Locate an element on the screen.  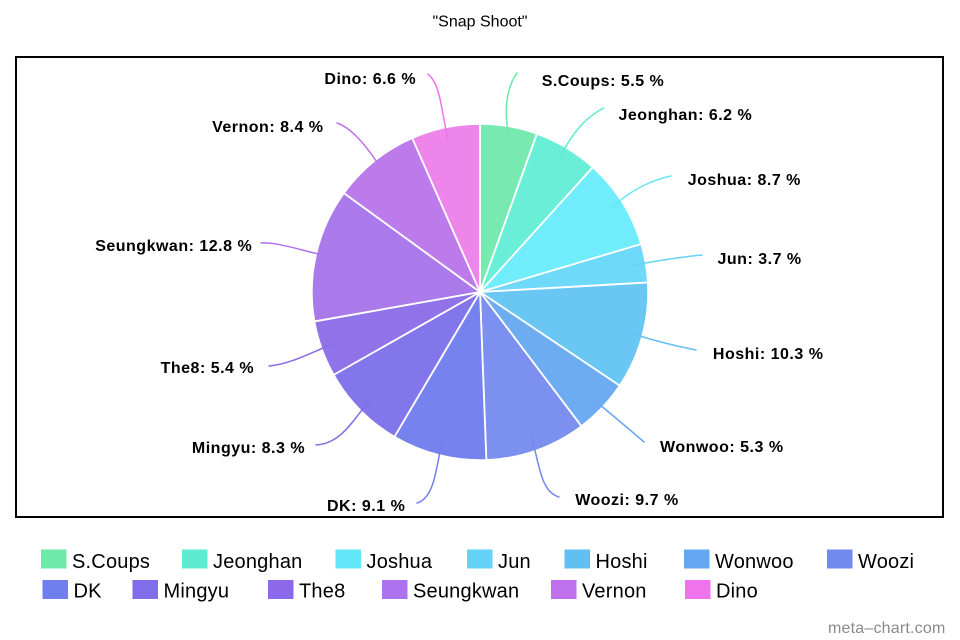
svg-text: The8 is located at coordinates (322, 592).